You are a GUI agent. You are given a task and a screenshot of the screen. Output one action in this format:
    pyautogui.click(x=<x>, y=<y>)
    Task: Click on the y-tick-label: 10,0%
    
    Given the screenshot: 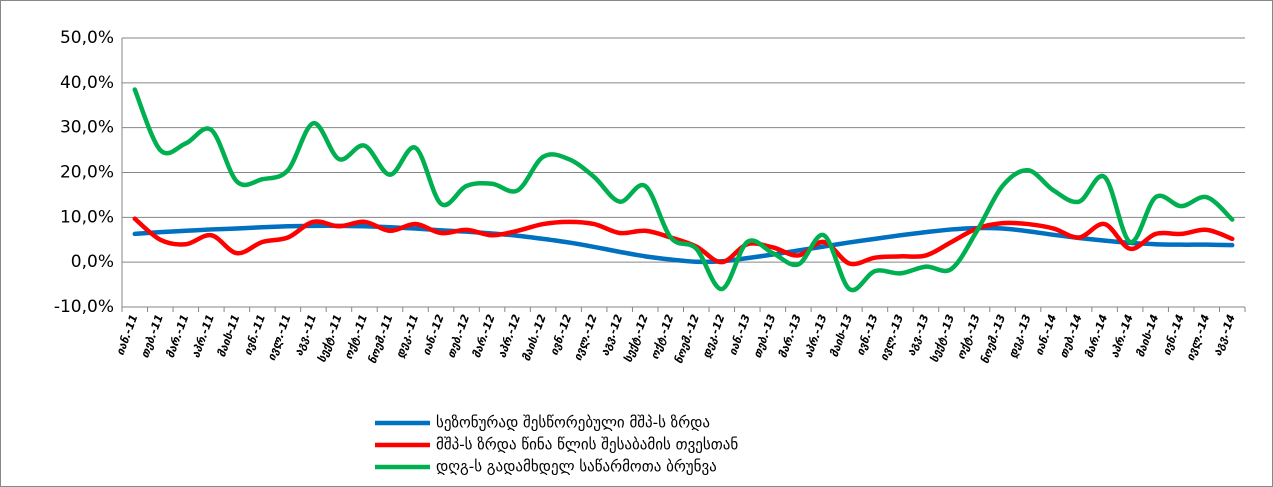 What is the action you would take?
    pyautogui.click(x=87, y=217)
    